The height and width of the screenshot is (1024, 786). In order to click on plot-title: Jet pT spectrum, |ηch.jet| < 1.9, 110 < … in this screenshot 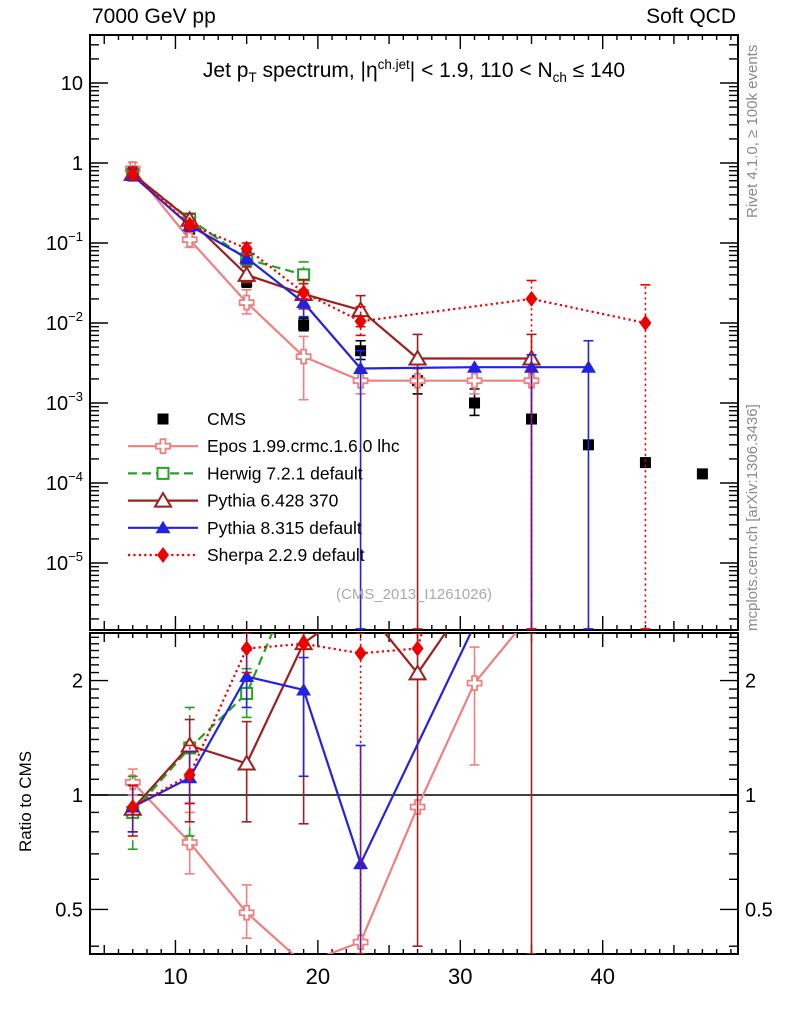, I will do `click(414, 71)`.